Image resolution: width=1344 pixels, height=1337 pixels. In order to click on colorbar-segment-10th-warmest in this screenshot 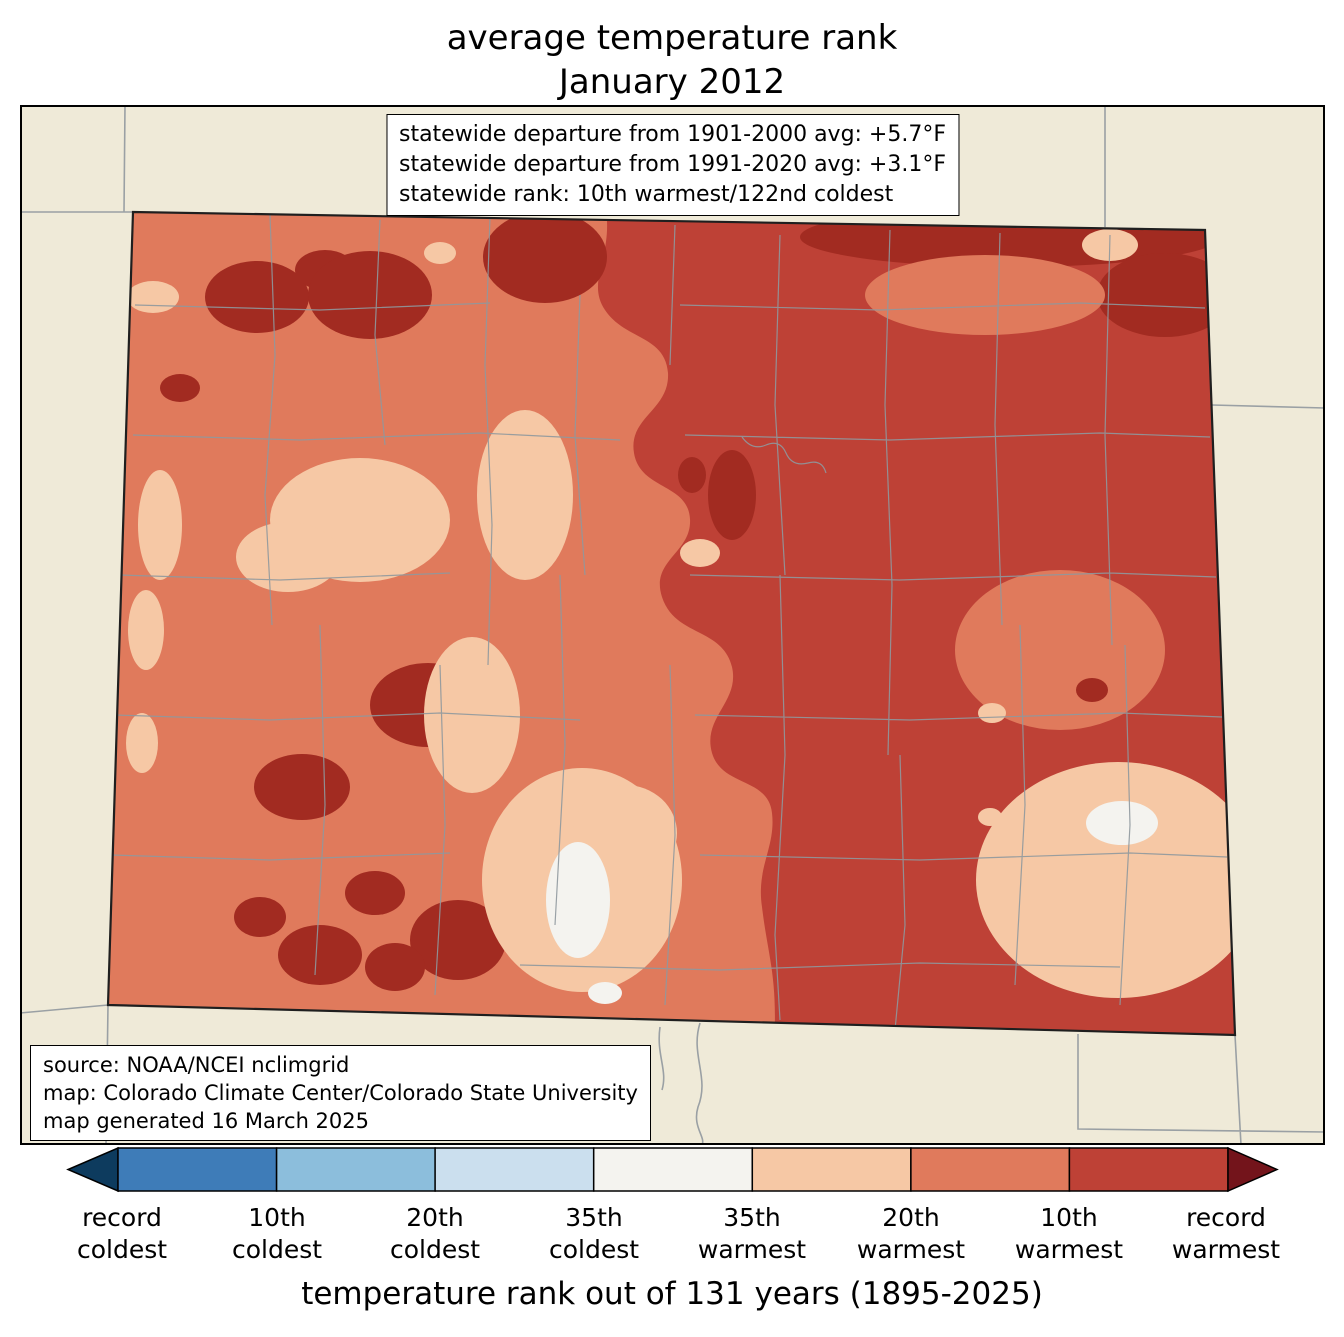, I will do `click(1148, 1169)`.